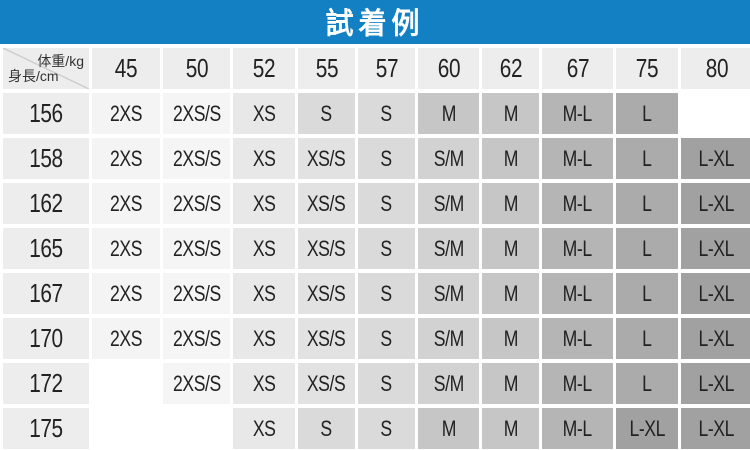 This screenshot has width=750, height=450. What do you see at coordinates (46, 113) in the screenshot?
I see `row-header-156: 156` at bounding box center [46, 113].